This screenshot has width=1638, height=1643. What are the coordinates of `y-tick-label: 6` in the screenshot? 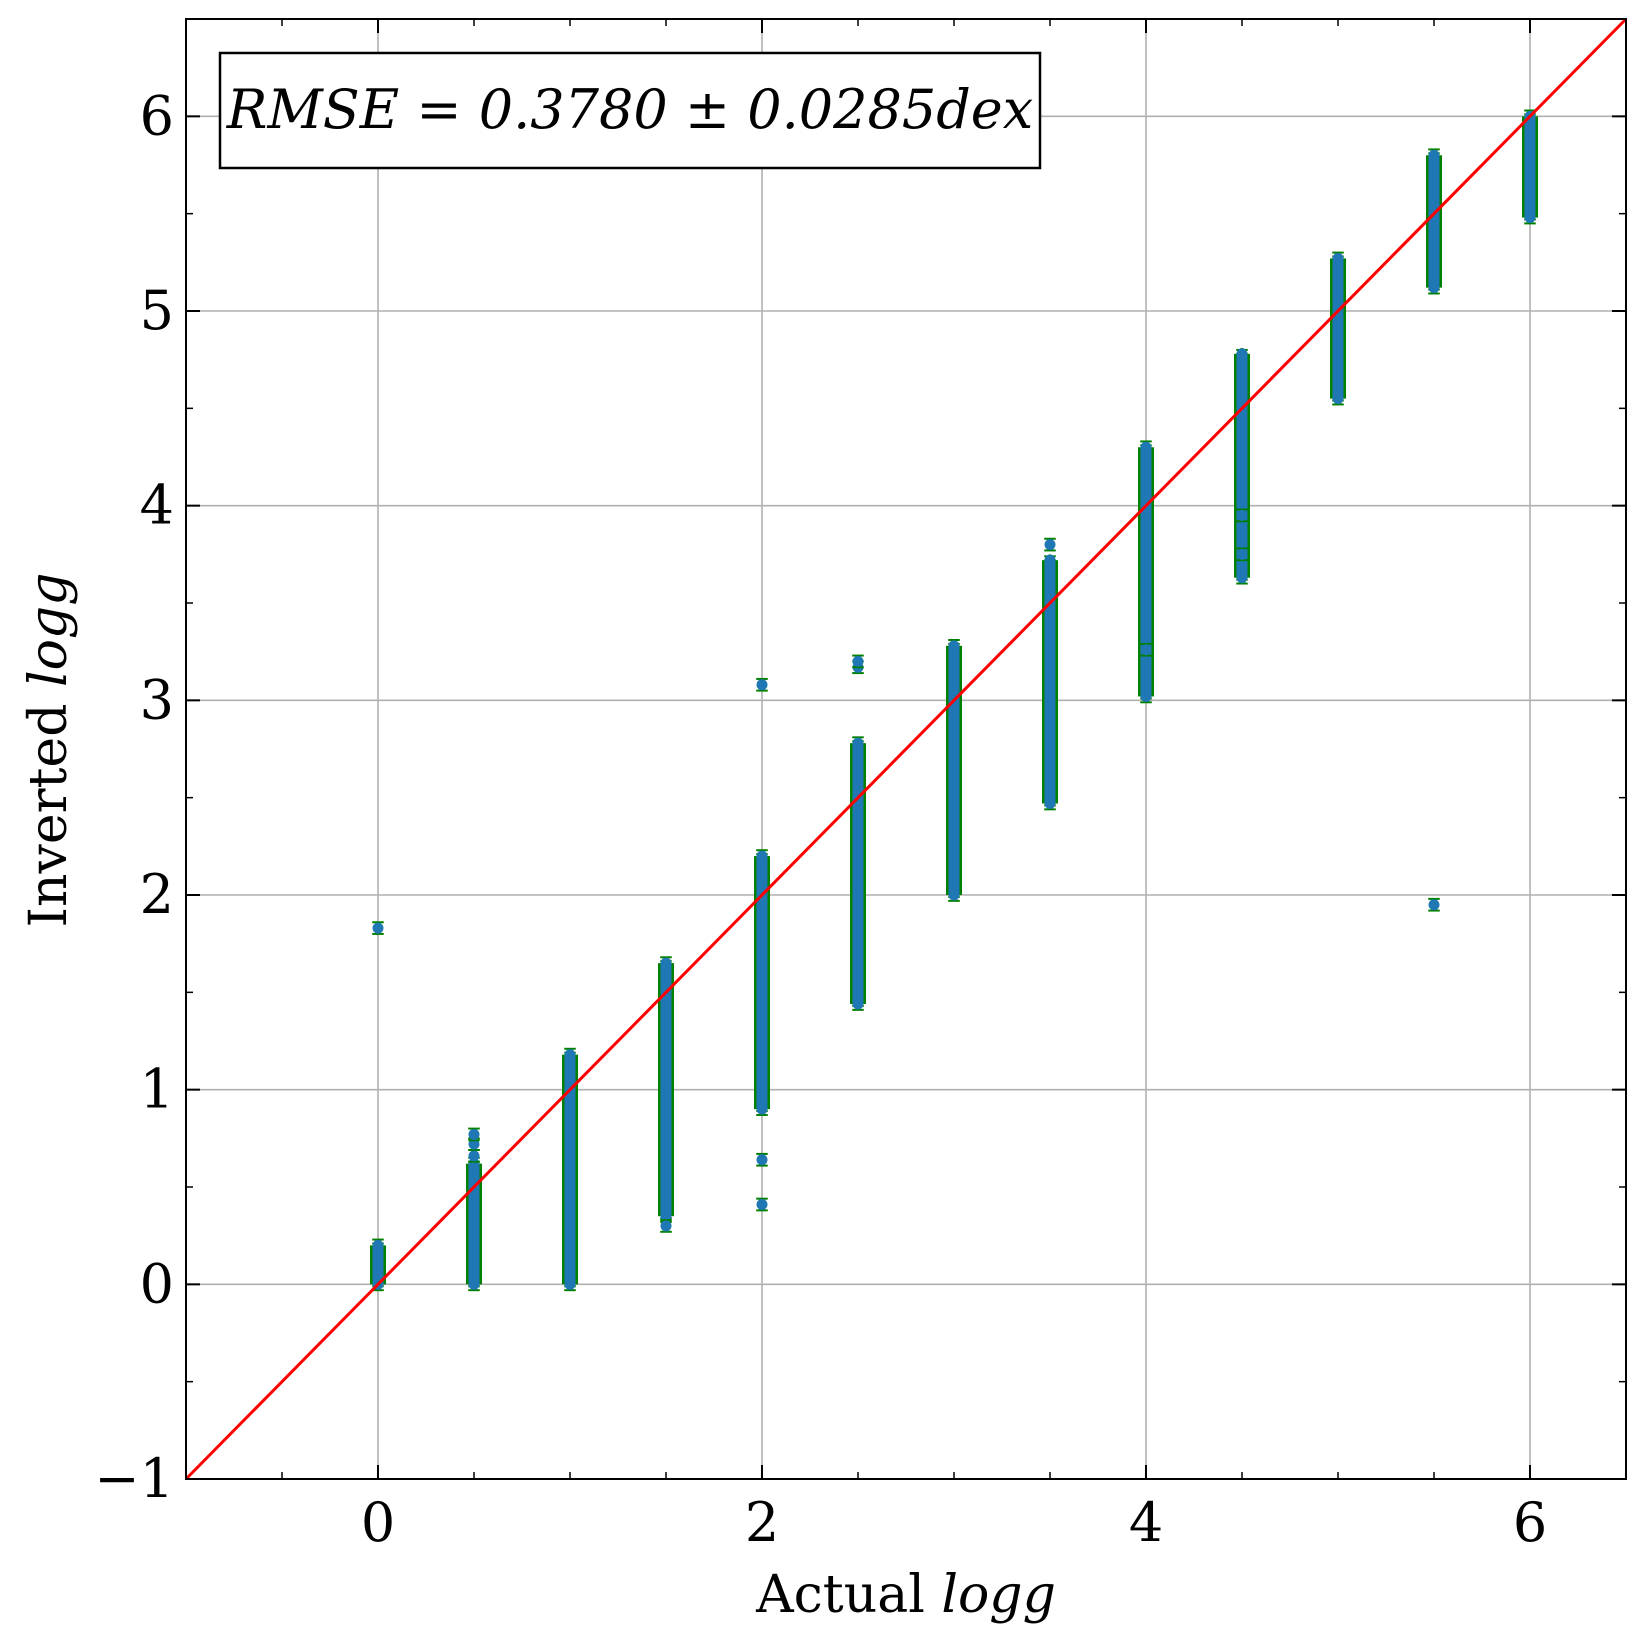 It's located at (157, 115).